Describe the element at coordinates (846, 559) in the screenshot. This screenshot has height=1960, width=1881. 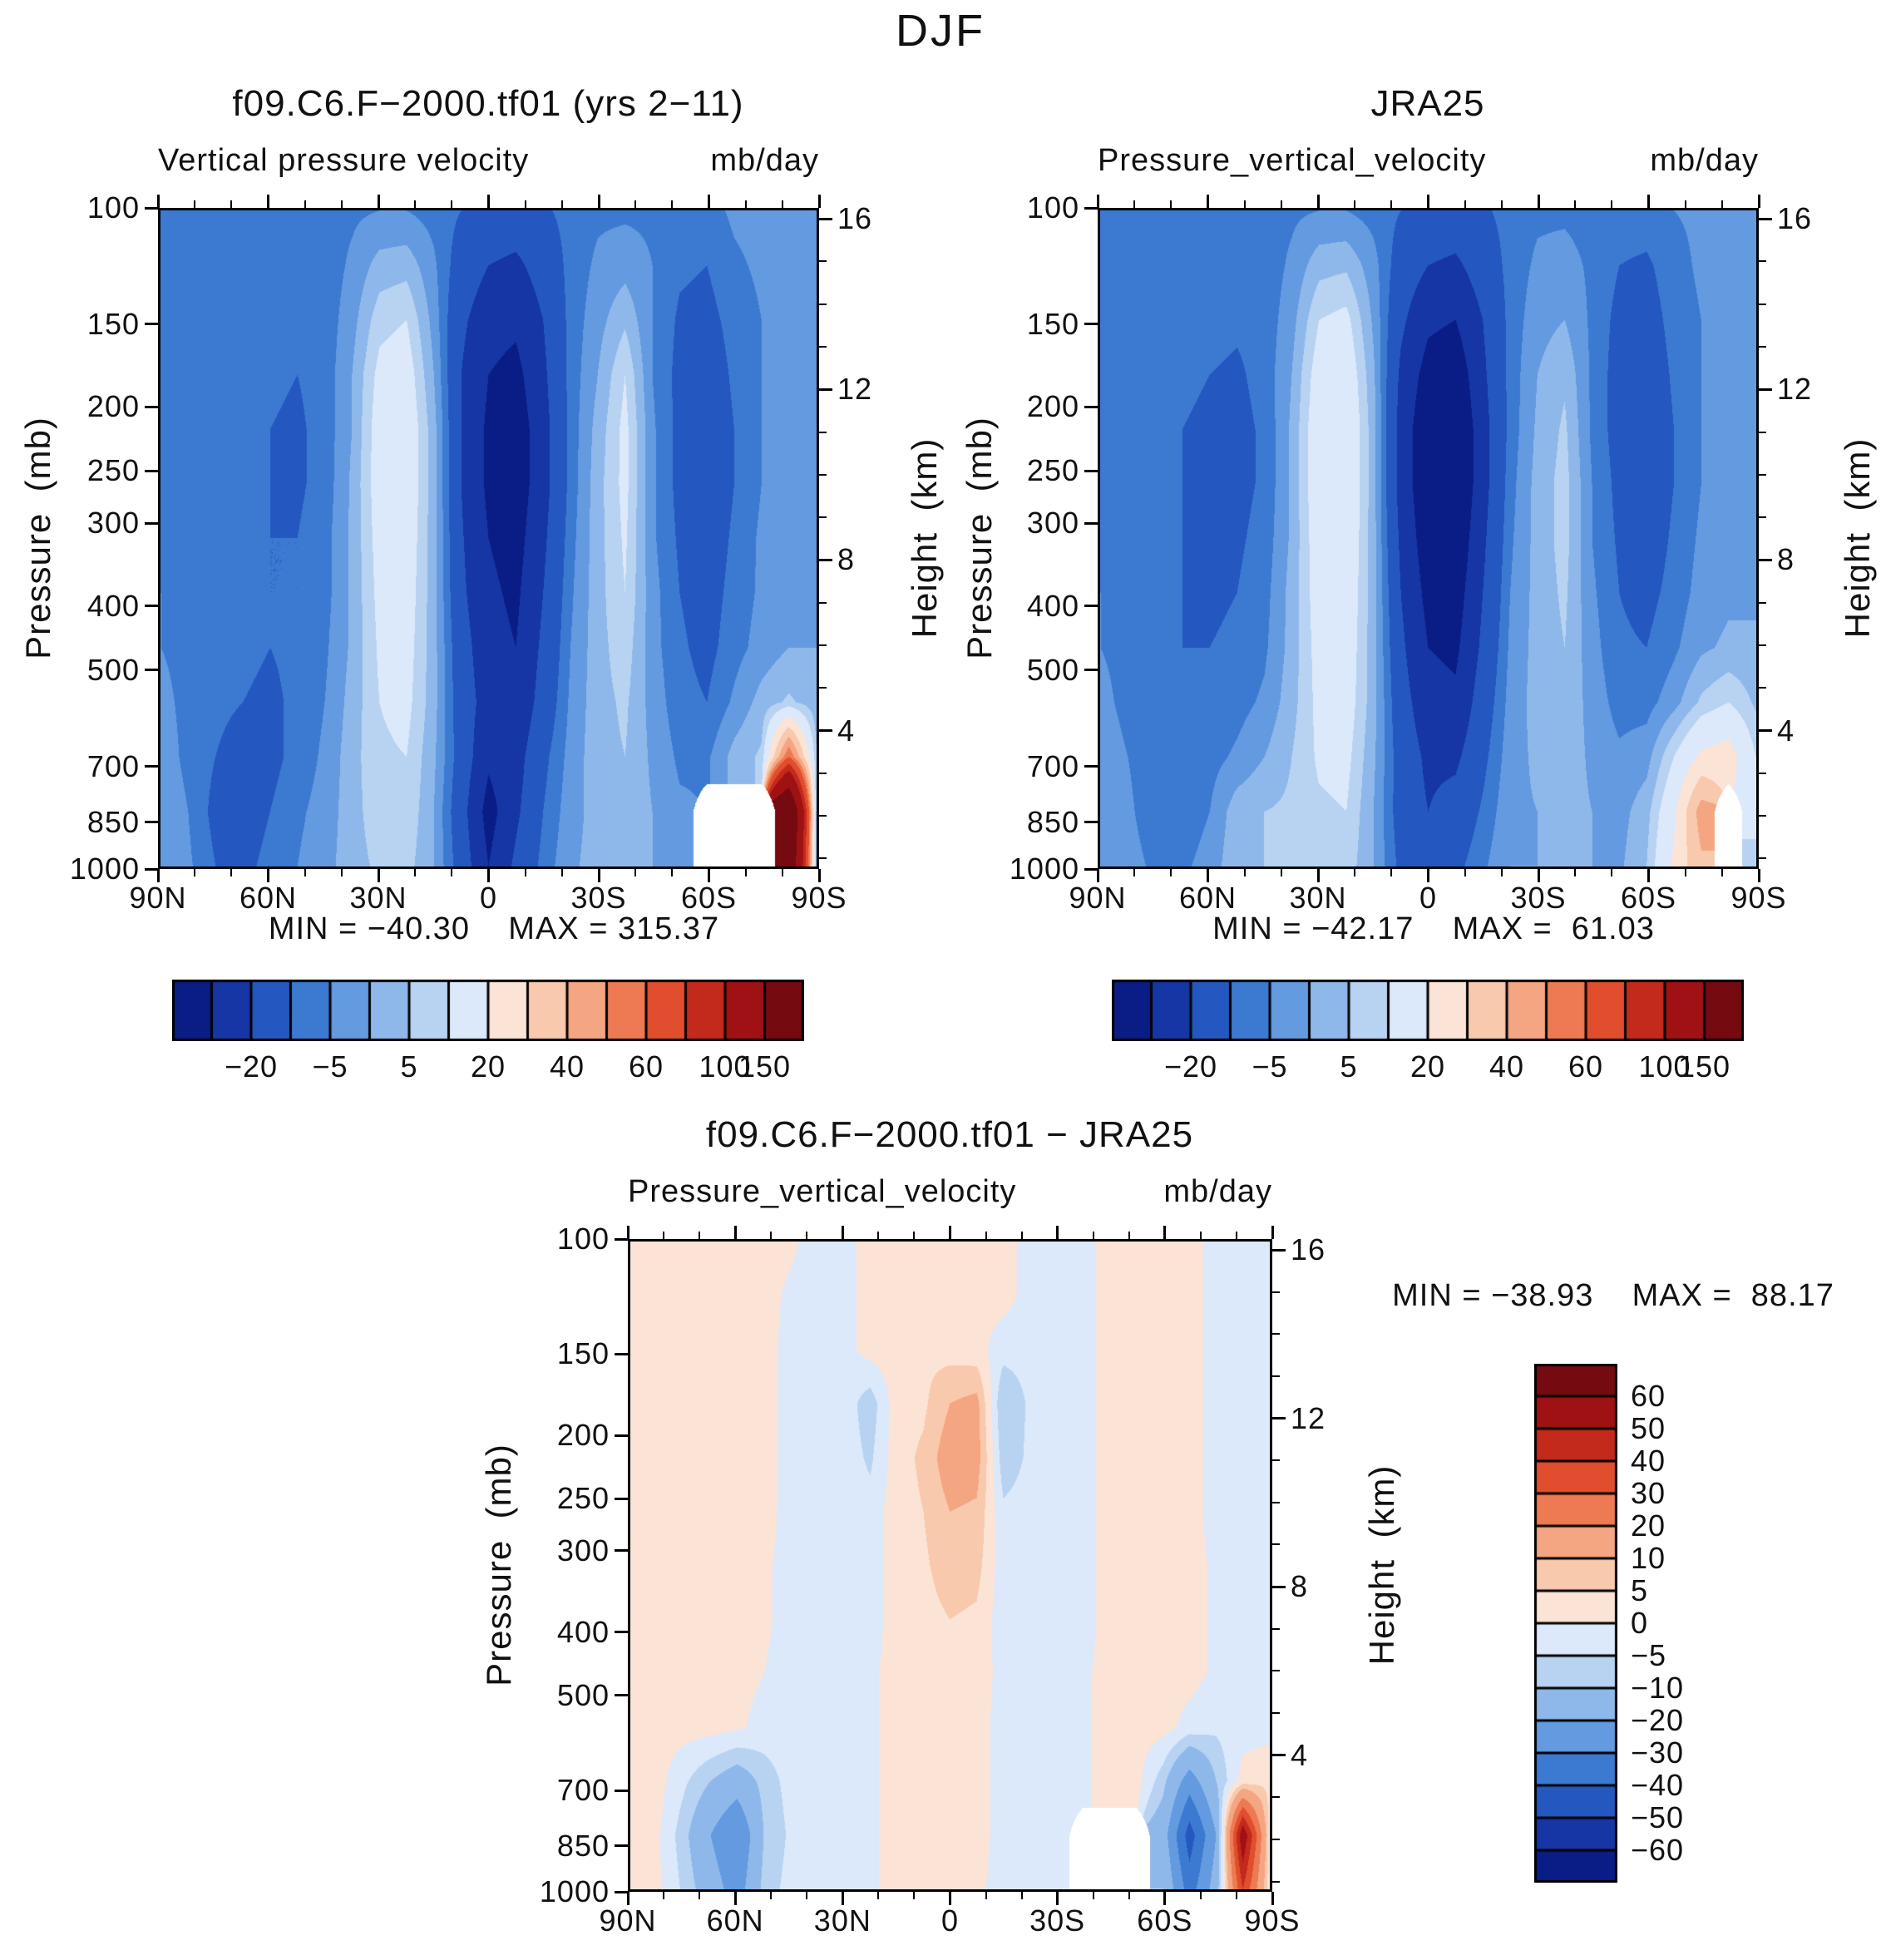
I see `height-tick-label: 8` at that location.